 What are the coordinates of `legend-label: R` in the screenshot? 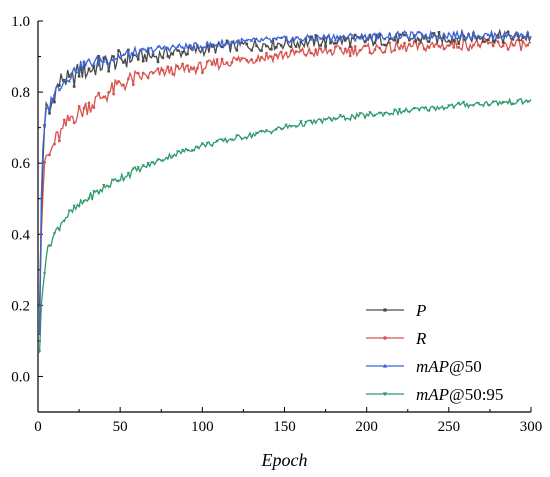 It's located at (421, 338).